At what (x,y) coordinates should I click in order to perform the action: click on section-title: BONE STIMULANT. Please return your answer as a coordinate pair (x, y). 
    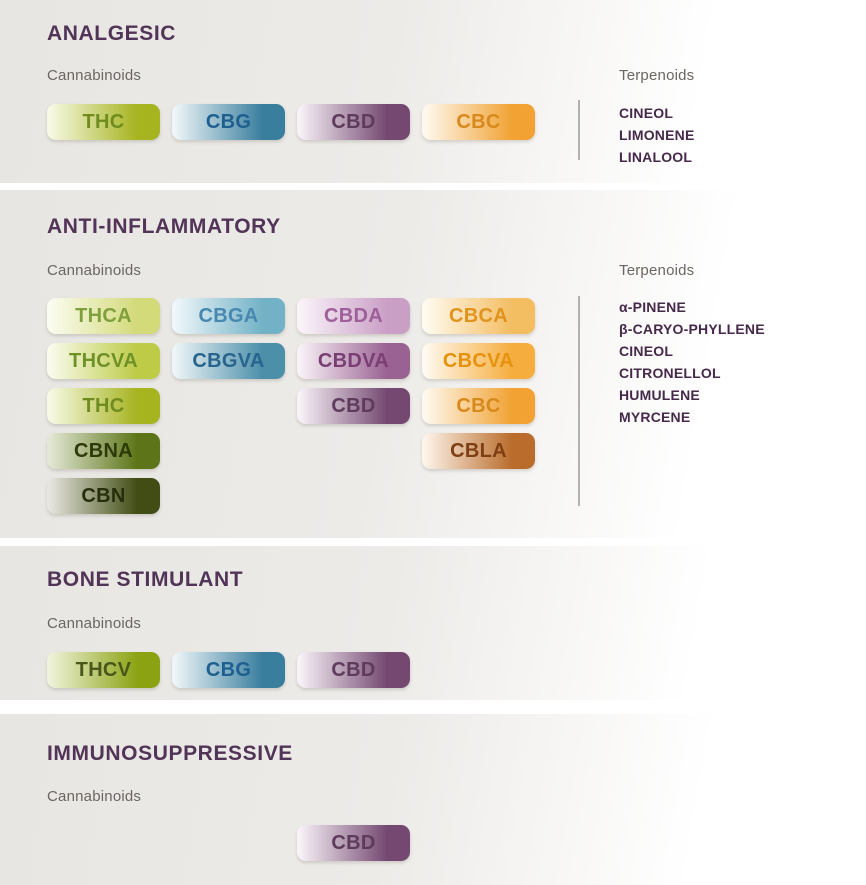
    Looking at the image, I should click on (145, 579).